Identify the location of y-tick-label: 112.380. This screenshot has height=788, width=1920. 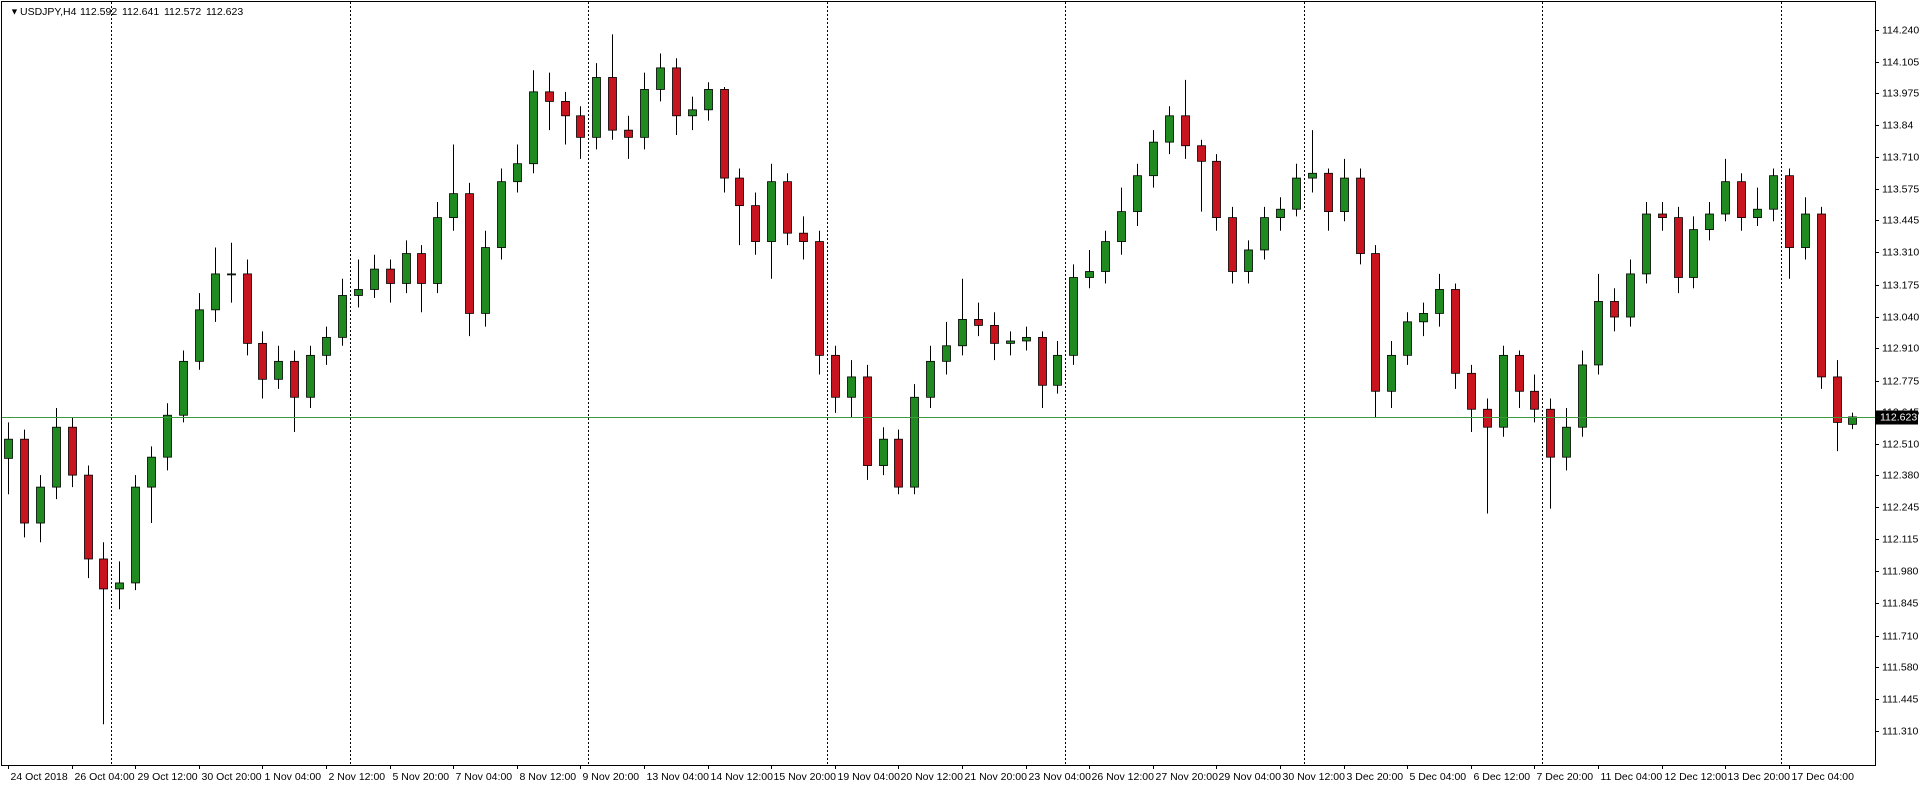
(1900, 475).